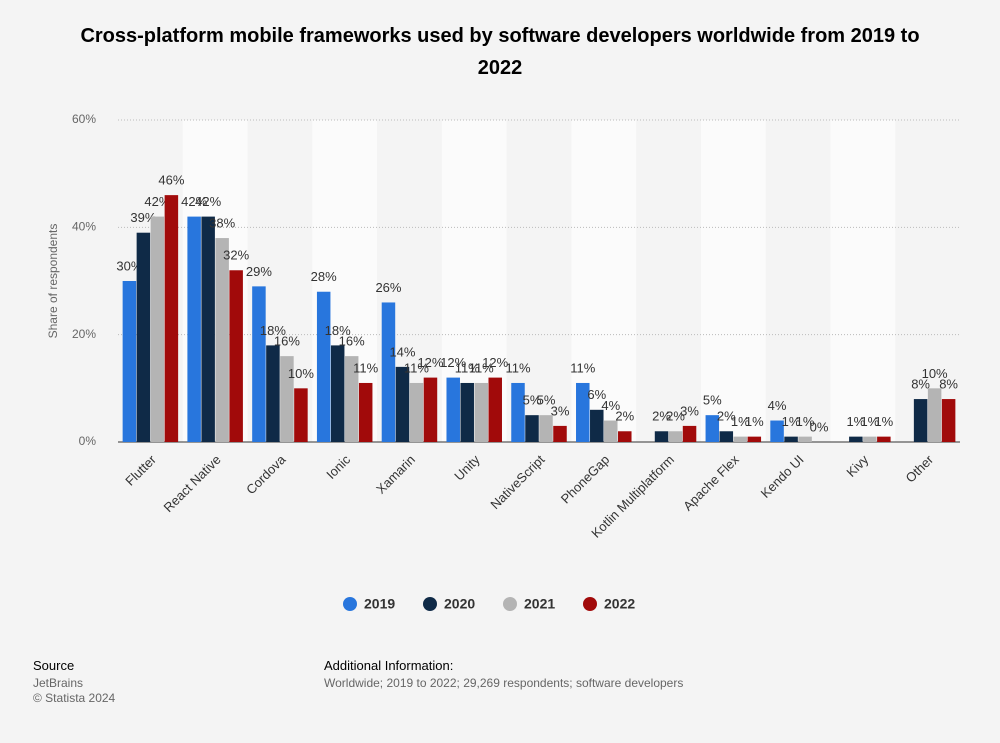  What do you see at coordinates (54, 665) in the screenshot?
I see `source-heading: Source` at bounding box center [54, 665].